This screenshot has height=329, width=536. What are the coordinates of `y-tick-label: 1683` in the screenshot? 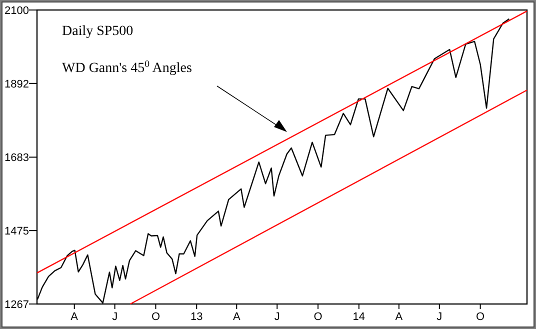 It's located at (16, 158).